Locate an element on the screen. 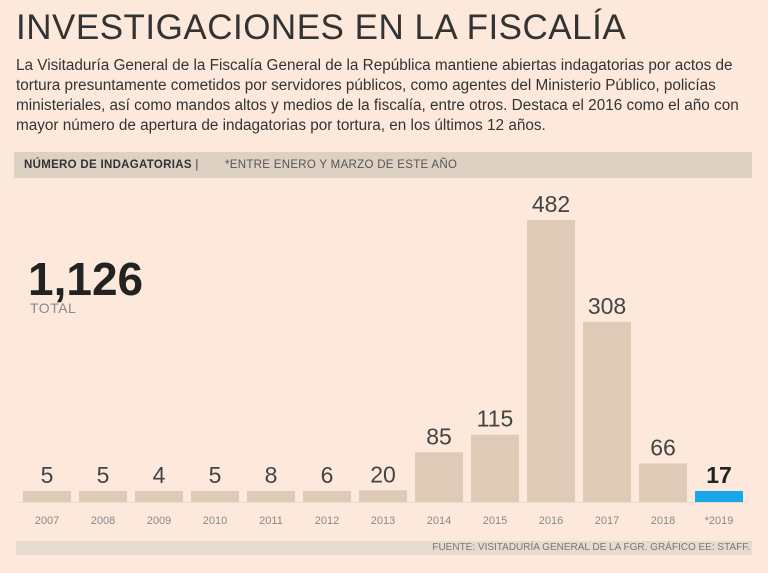  chart-note: *ENTRE ENERO Y MARZO DE ESTE AÑO is located at coordinates (341, 165).